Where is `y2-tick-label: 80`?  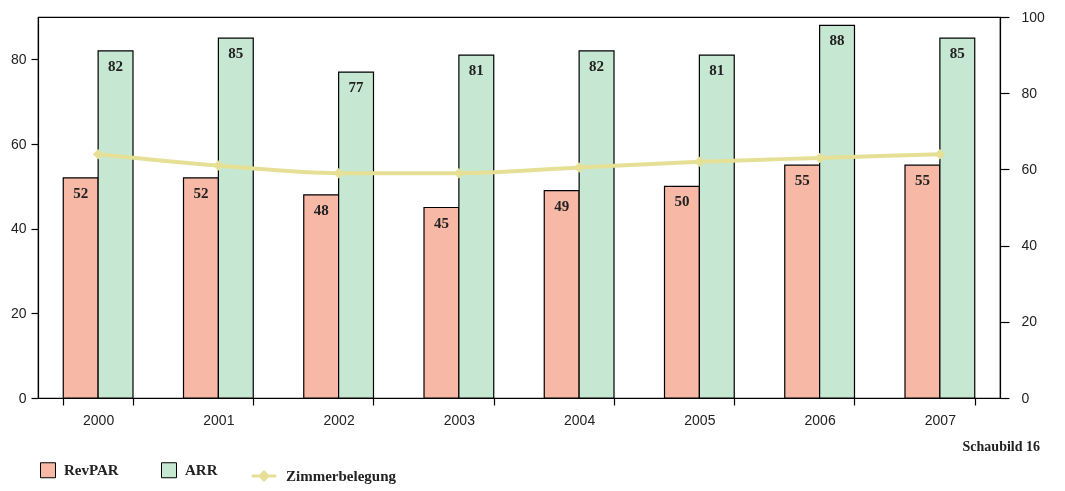 y2-tick-label: 80 is located at coordinates (1029, 92).